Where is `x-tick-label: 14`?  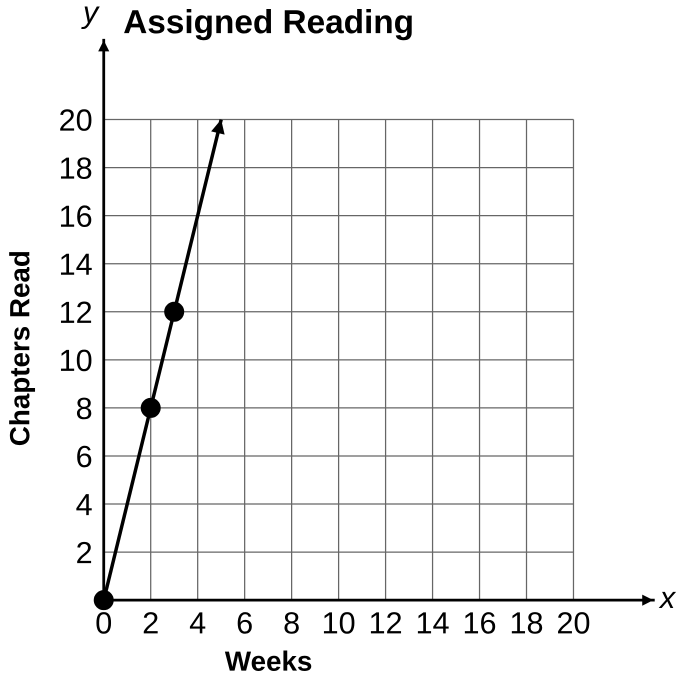 x-tick-label: 14 is located at coordinates (433, 623).